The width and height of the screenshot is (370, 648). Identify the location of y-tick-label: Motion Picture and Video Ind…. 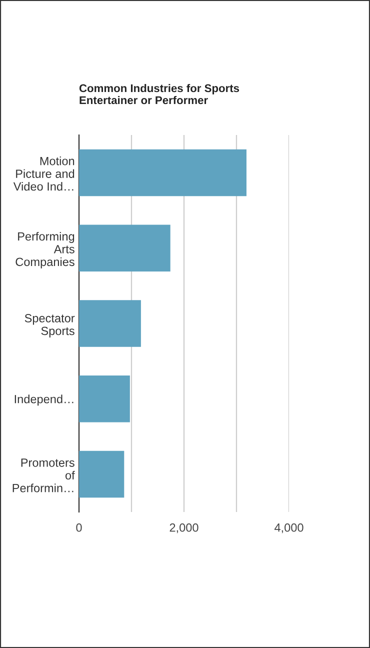
(43, 173).